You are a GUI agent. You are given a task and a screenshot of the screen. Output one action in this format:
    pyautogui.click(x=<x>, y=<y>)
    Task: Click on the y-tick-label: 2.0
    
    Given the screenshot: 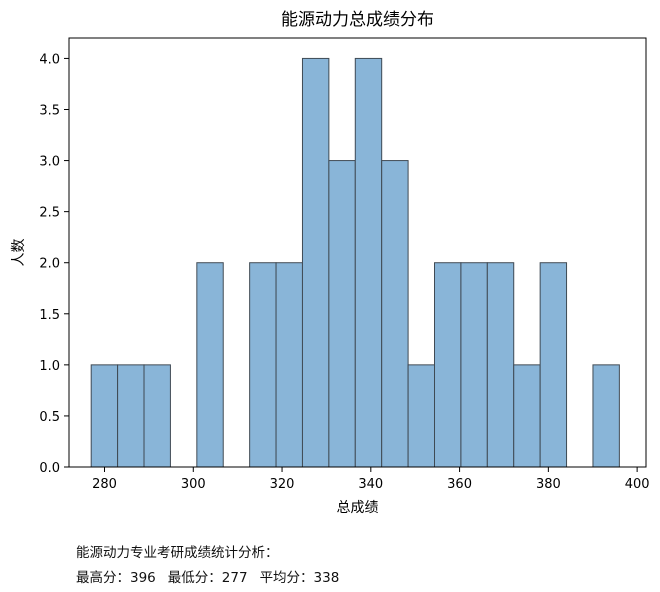 What is the action you would take?
    pyautogui.click(x=49, y=264)
    